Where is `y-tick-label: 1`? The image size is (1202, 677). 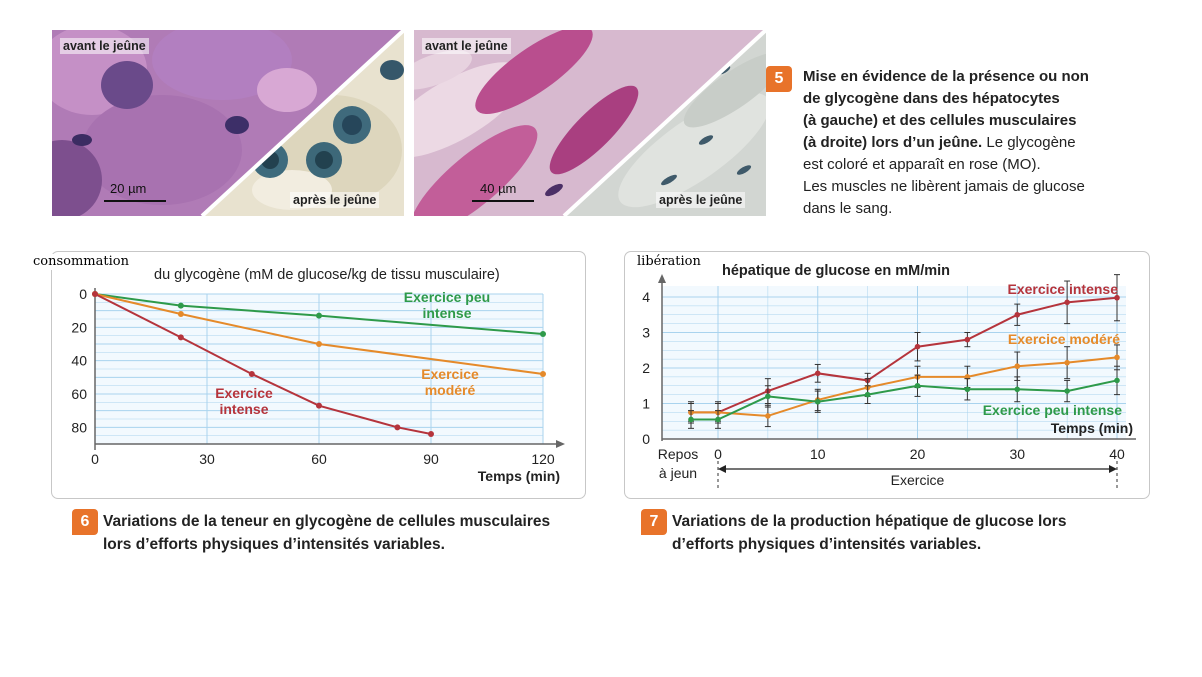 y-tick-label: 1 is located at coordinates (646, 404).